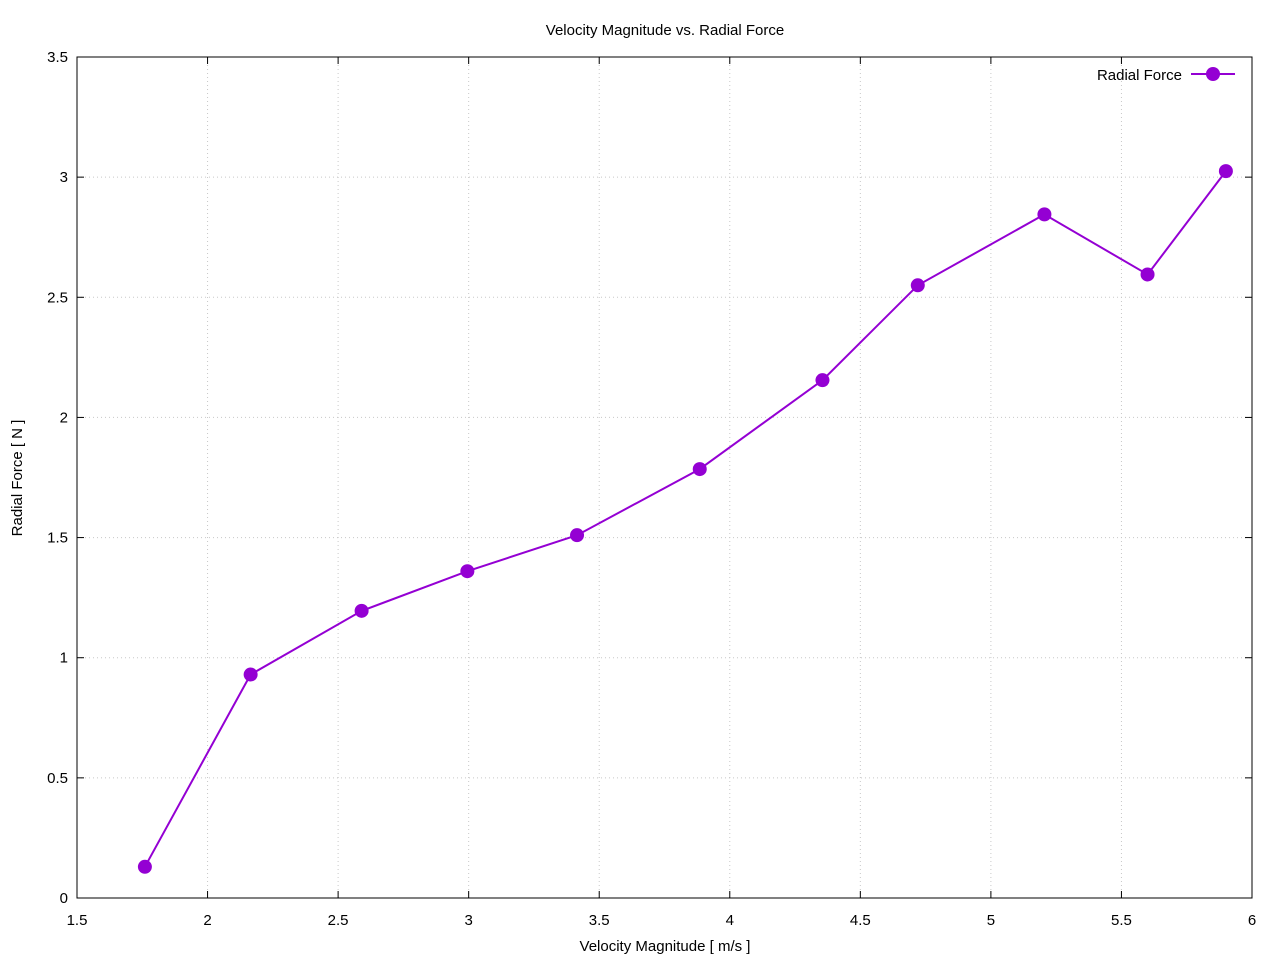 The image size is (1280, 960). What do you see at coordinates (57, 297) in the screenshot?
I see `y-tick-label: 2.5` at bounding box center [57, 297].